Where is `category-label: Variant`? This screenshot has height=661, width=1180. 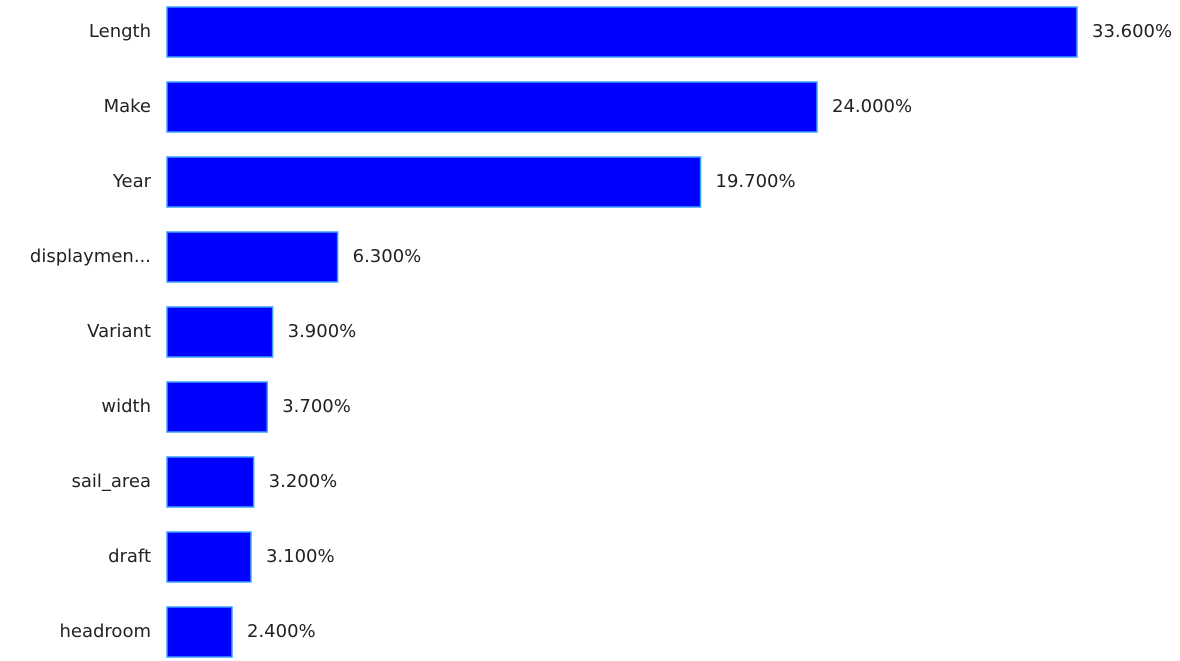
category-label: Variant is located at coordinates (119, 331).